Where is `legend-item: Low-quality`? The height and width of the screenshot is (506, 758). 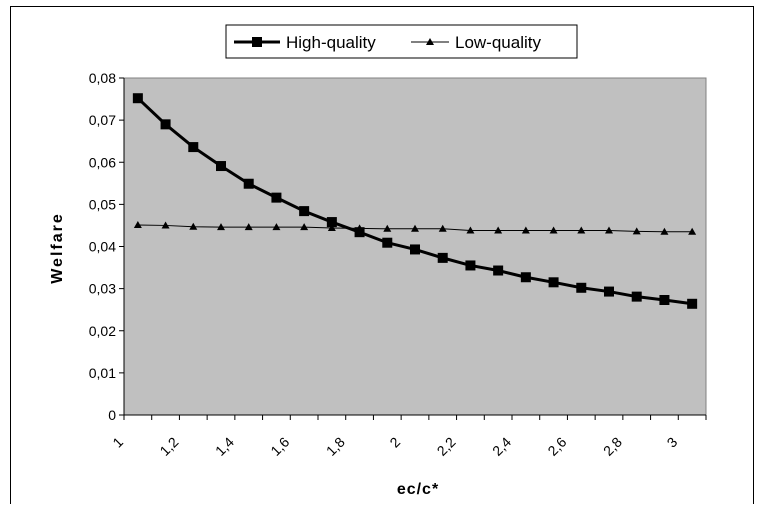
legend-item: Low-quality is located at coordinates (476, 42).